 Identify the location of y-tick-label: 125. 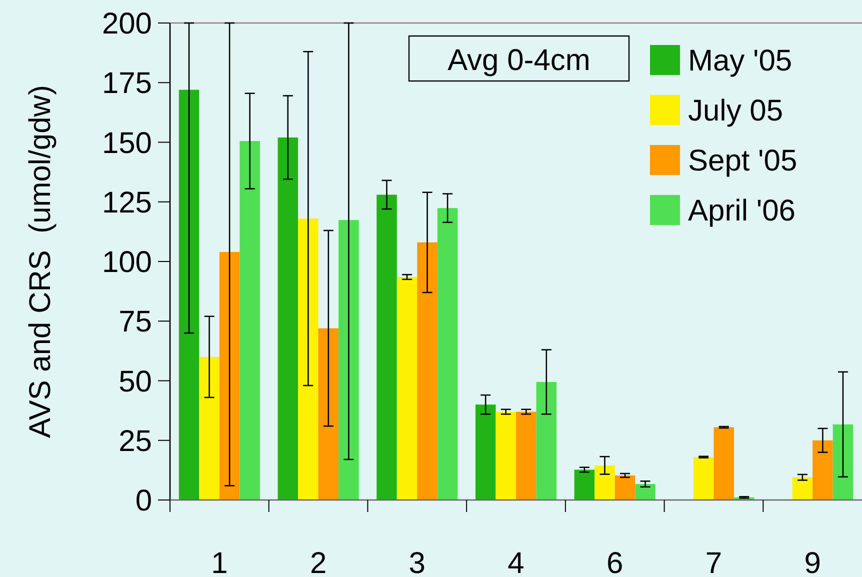
(127, 203).